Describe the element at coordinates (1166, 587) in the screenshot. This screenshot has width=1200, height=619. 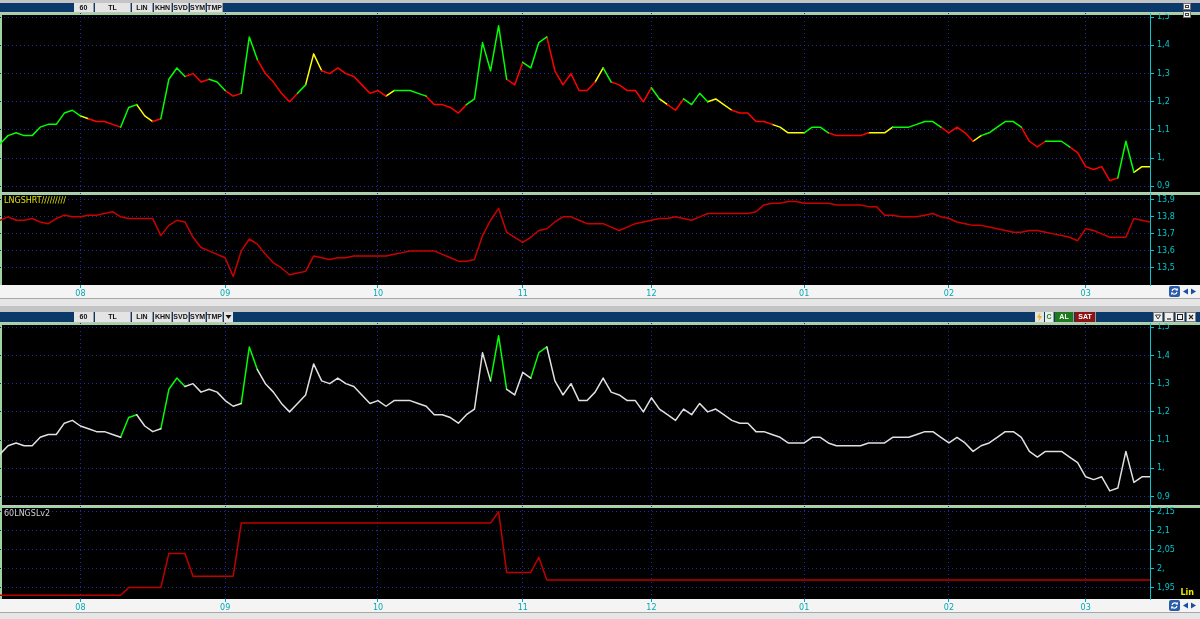
I see `y-tick-label: 1,95` at that location.